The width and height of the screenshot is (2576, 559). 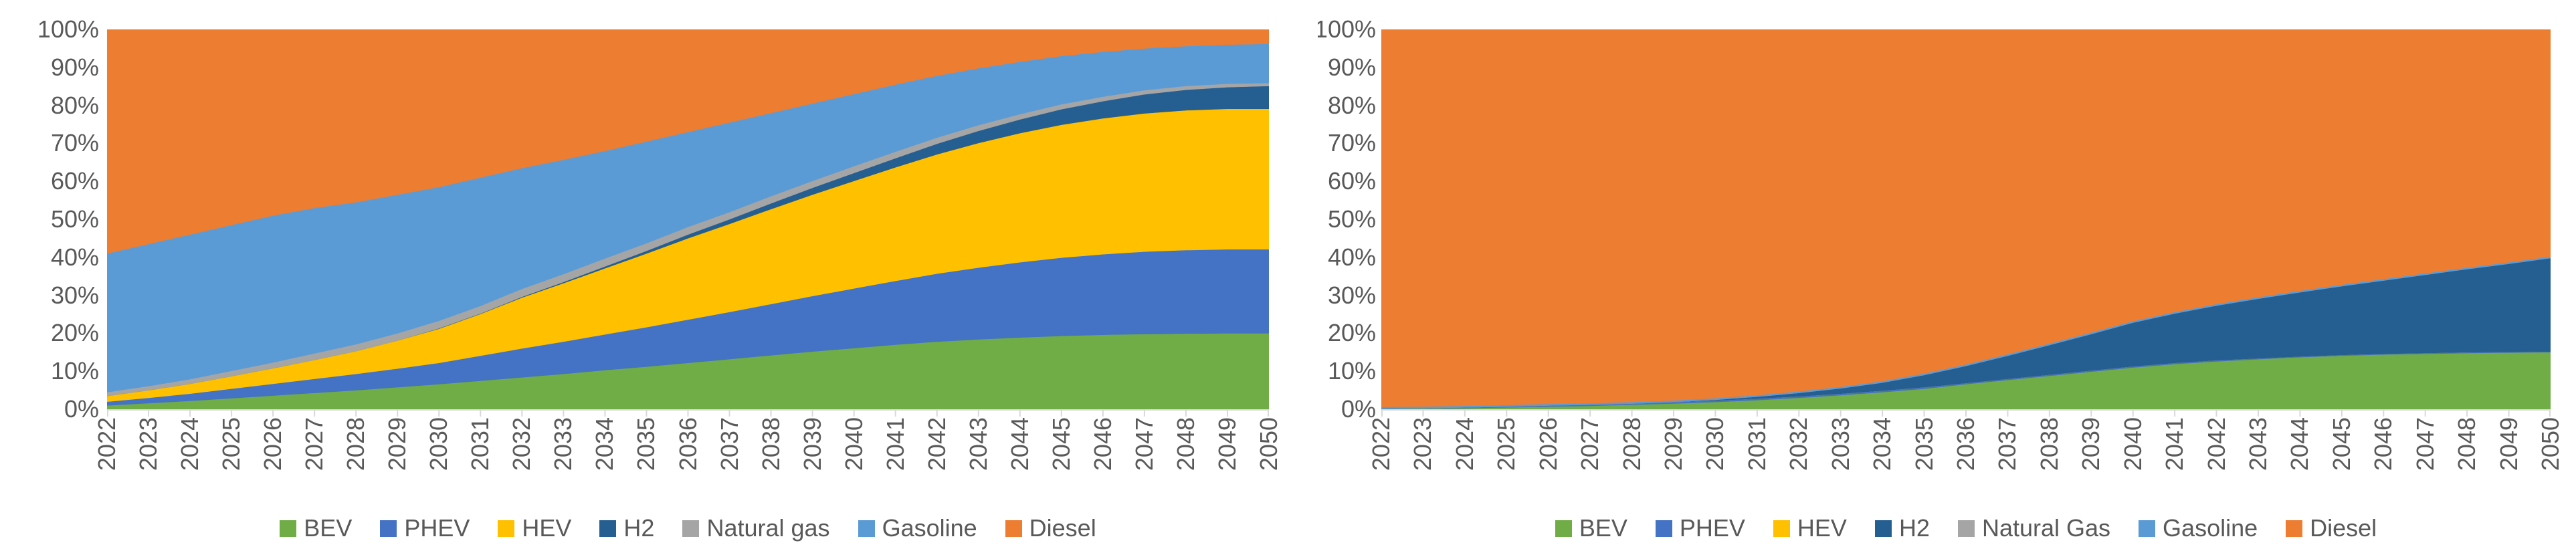 What do you see at coordinates (2300, 444) in the screenshot?
I see `x-axis-label-2044-b: 2044` at bounding box center [2300, 444].